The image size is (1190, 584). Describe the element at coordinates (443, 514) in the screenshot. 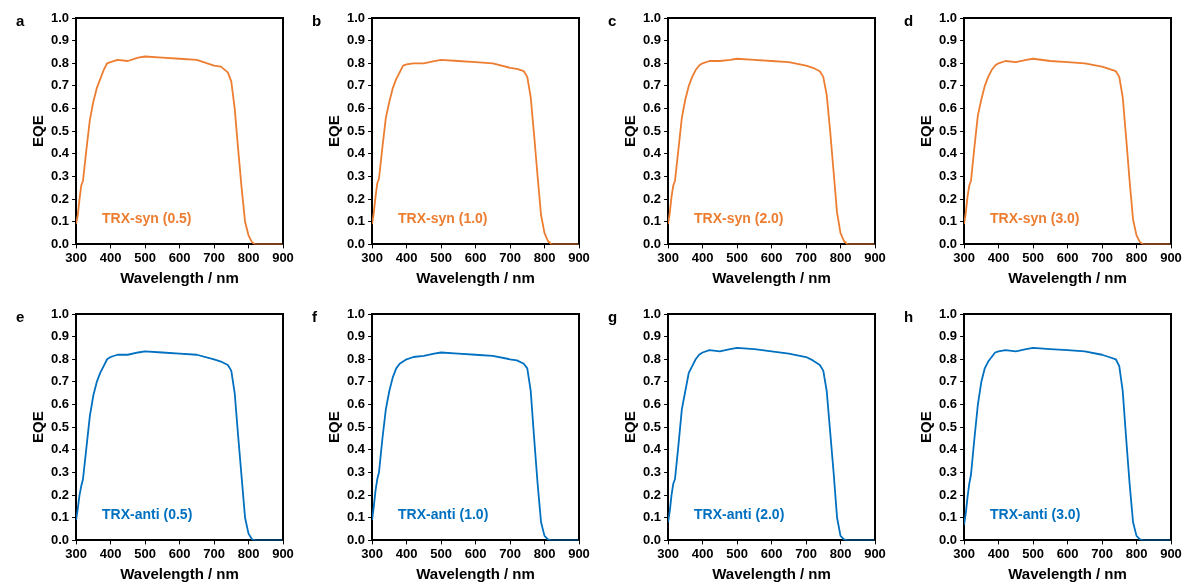

I see `series-label: TRX-anti (1.0)` at that location.